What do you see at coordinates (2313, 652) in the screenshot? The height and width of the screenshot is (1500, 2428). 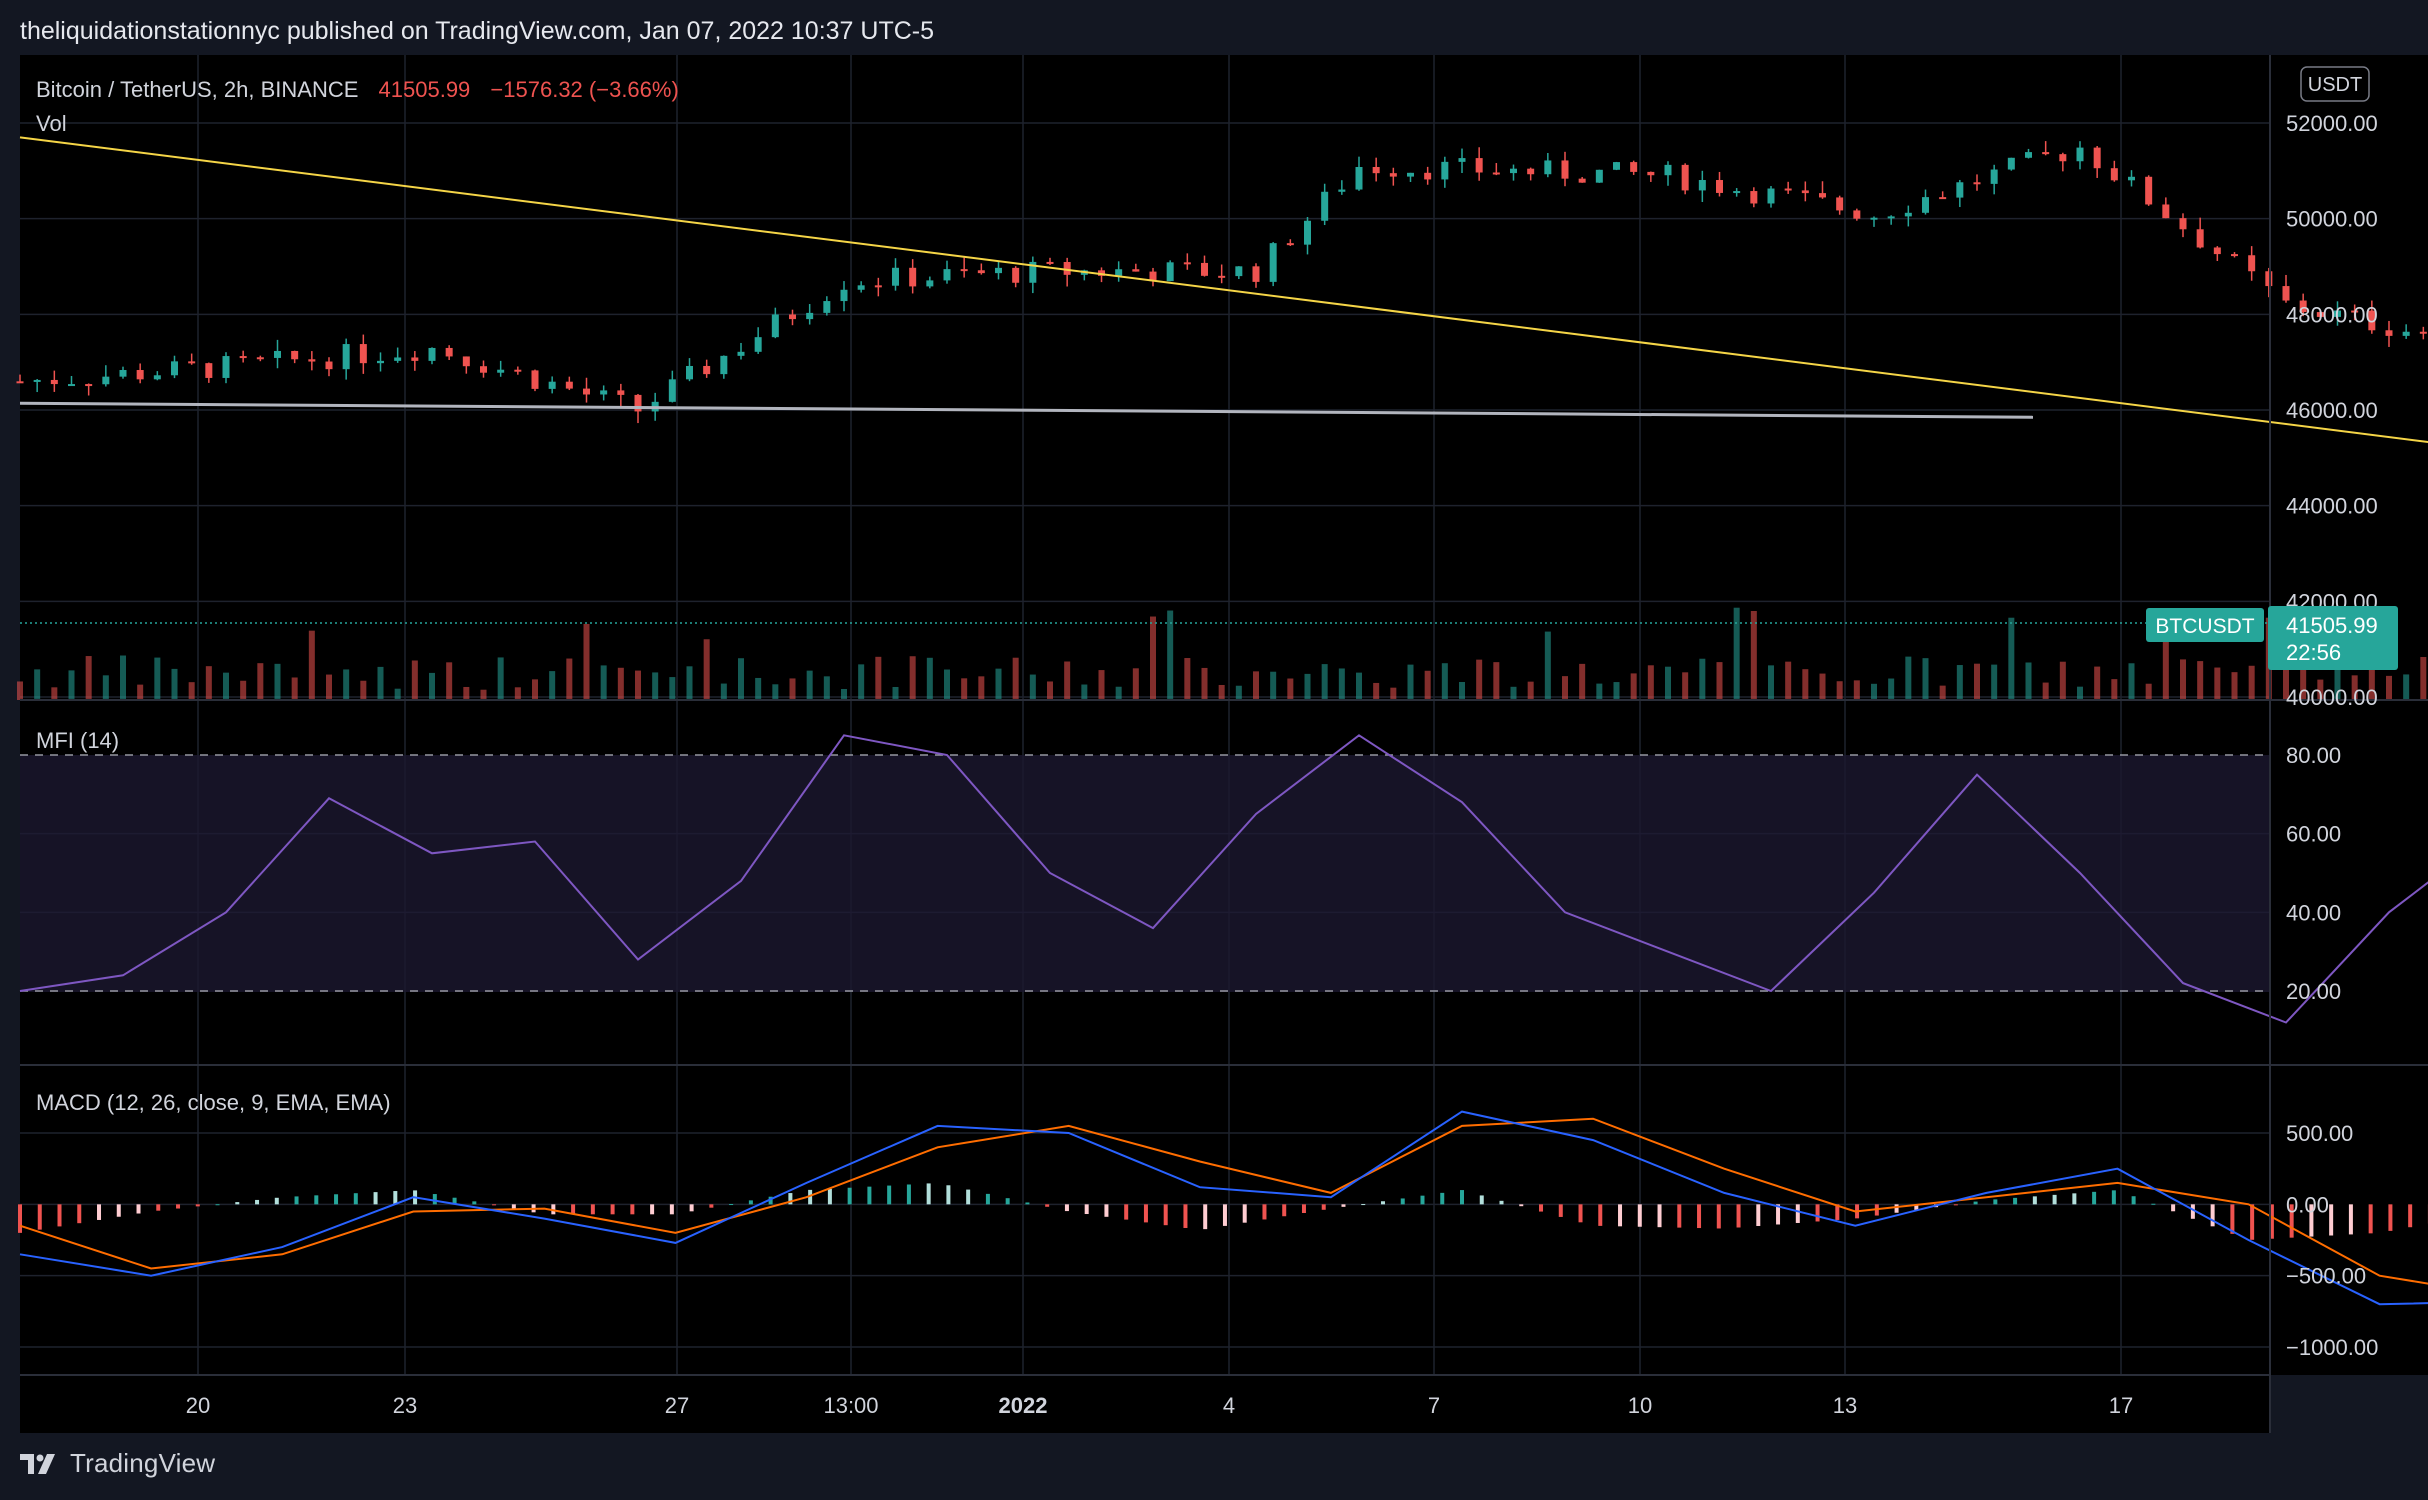 I see `price-tag-countdown: 22:56` at bounding box center [2313, 652].